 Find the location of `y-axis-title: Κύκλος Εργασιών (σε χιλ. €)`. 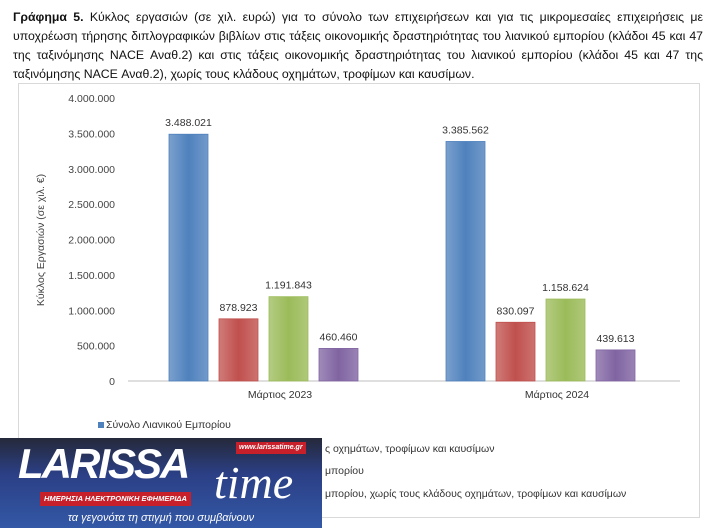

y-axis-title: Κύκλος Εργασιών (σε χιλ. €) is located at coordinates (41, 240).